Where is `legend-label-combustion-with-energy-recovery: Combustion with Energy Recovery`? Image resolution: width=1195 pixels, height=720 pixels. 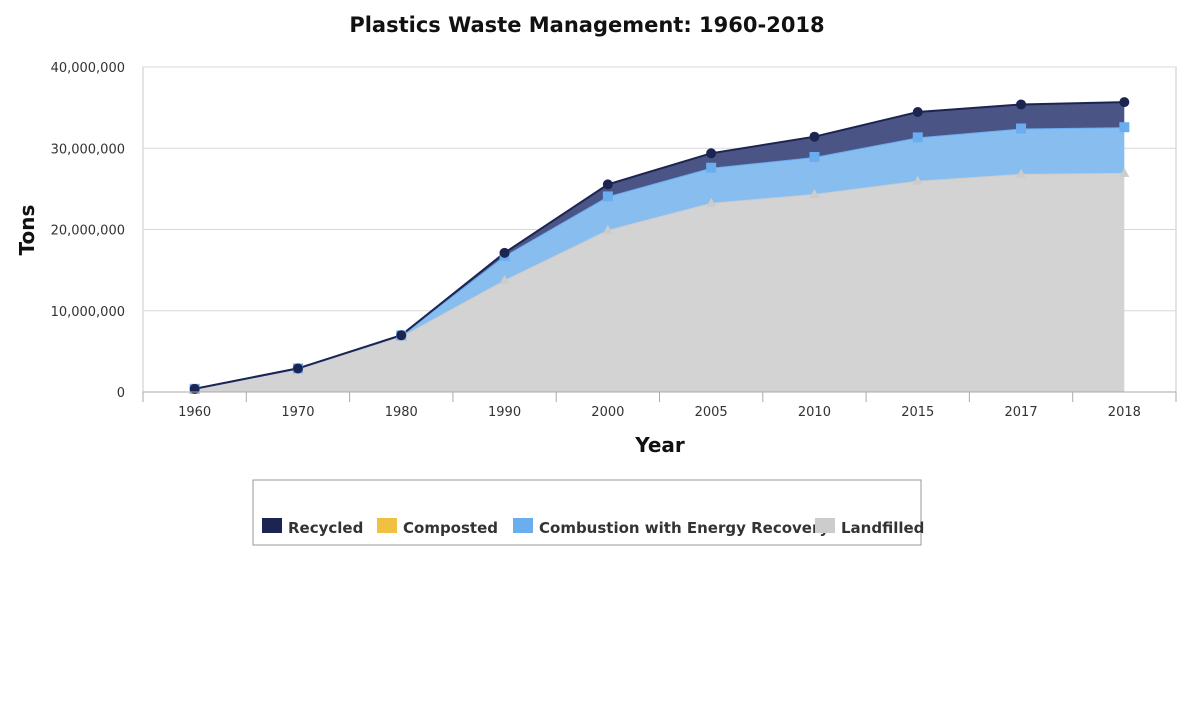
legend-label-combustion-with-energy-recovery: Combustion with Energy Recovery is located at coordinates (684, 528).